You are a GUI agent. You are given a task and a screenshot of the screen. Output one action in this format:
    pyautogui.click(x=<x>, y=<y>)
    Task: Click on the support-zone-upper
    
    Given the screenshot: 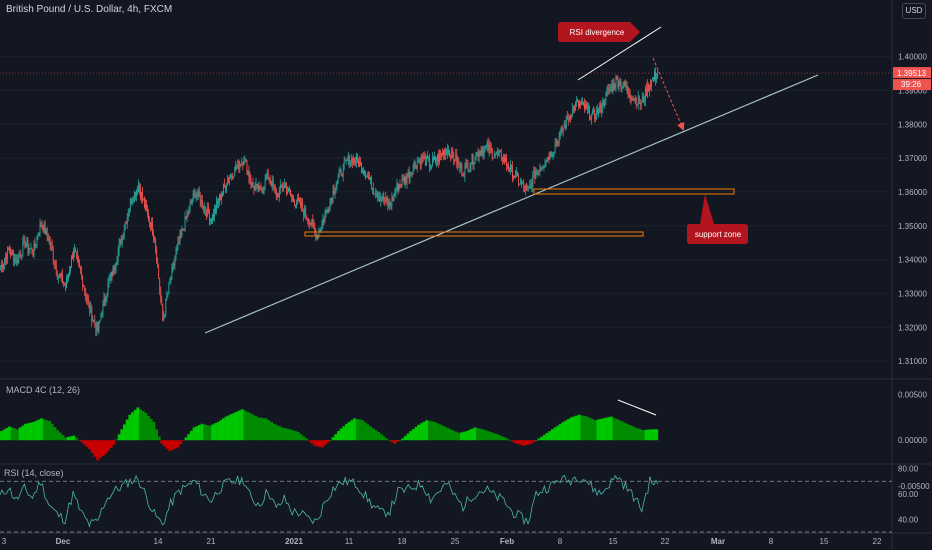 What is the action you would take?
    pyautogui.click(x=634, y=191)
    